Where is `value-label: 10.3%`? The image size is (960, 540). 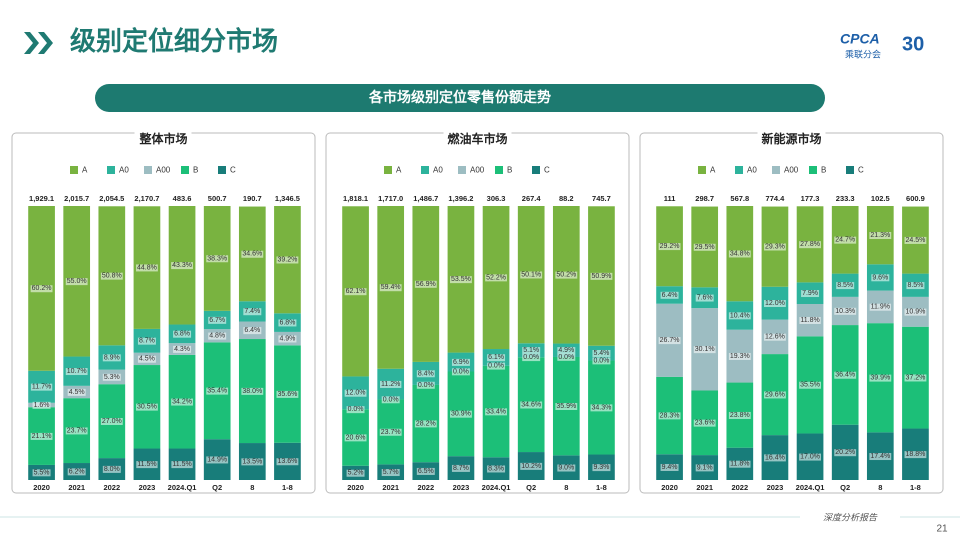
value-label: 10.3% is located at coordinates (845, 311).